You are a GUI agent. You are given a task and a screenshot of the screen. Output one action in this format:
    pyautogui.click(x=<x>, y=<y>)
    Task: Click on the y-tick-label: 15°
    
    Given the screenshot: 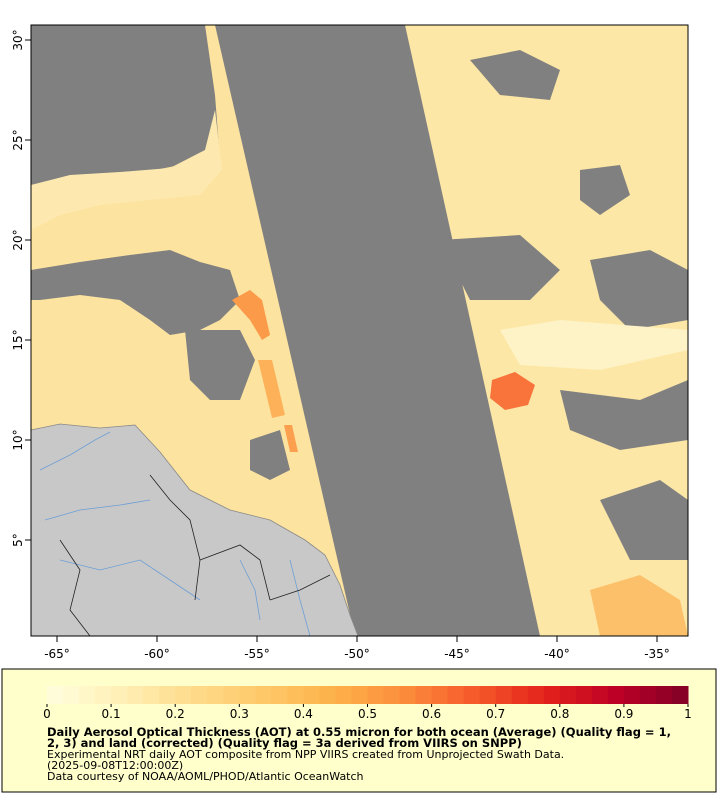 What is the action you would take?
    pyautogui.click(x=18, y=339)
    